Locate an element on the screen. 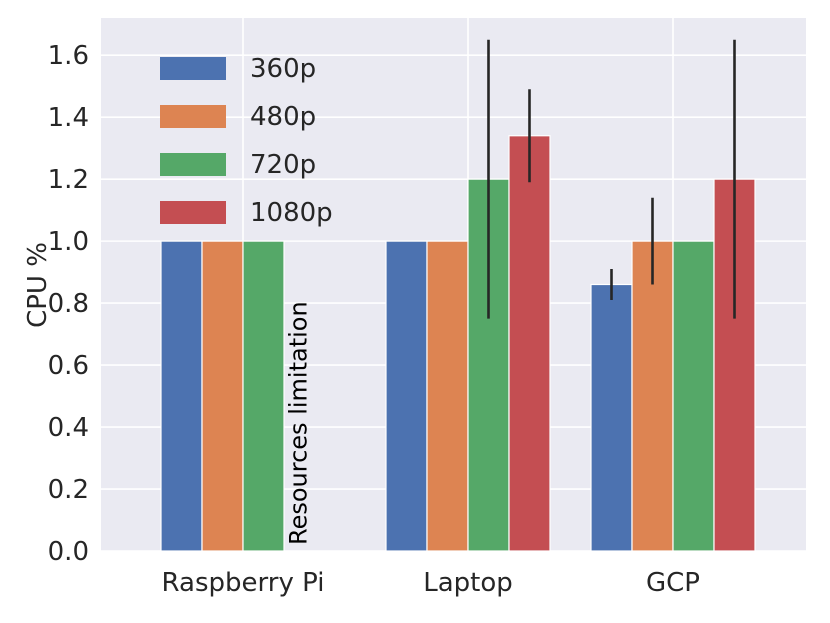 Image resolution: width=830 pixels, height=623 pixels. y-tick-label: 1.4 is located at coordinates (68, 118).